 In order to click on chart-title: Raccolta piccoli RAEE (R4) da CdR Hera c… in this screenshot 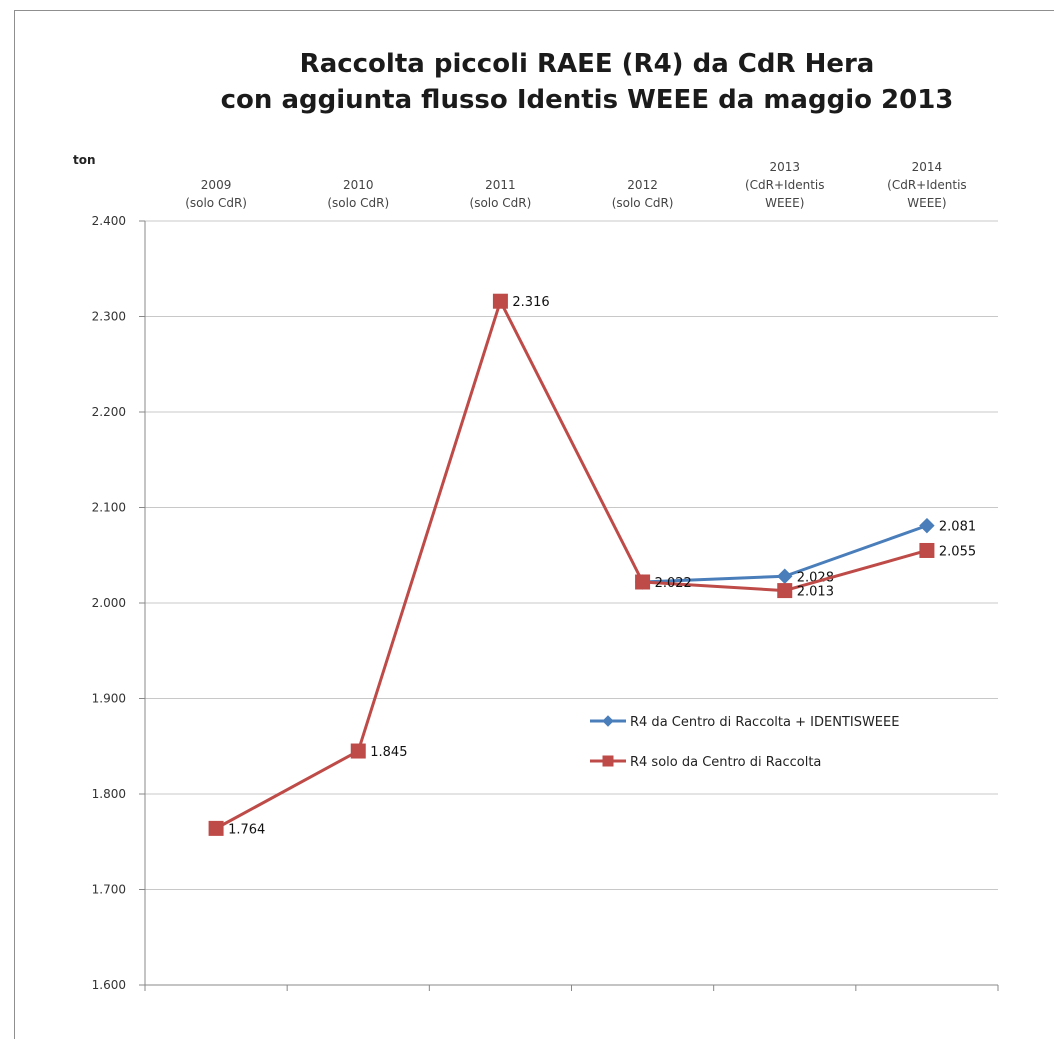, I will do `click(587, 82)`.